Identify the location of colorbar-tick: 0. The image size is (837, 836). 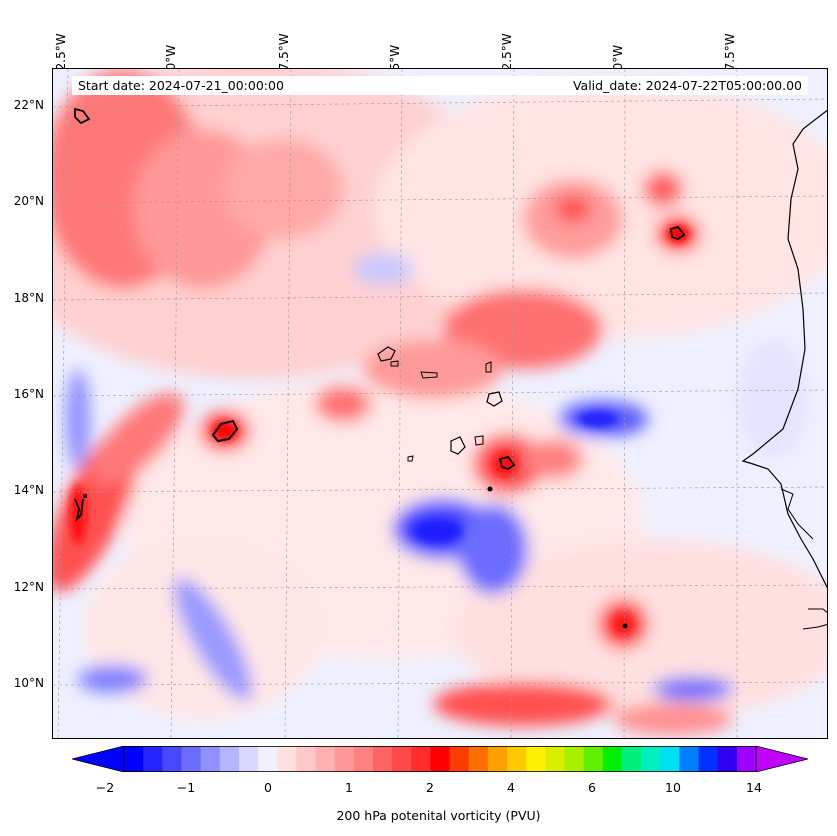
(268, 787).